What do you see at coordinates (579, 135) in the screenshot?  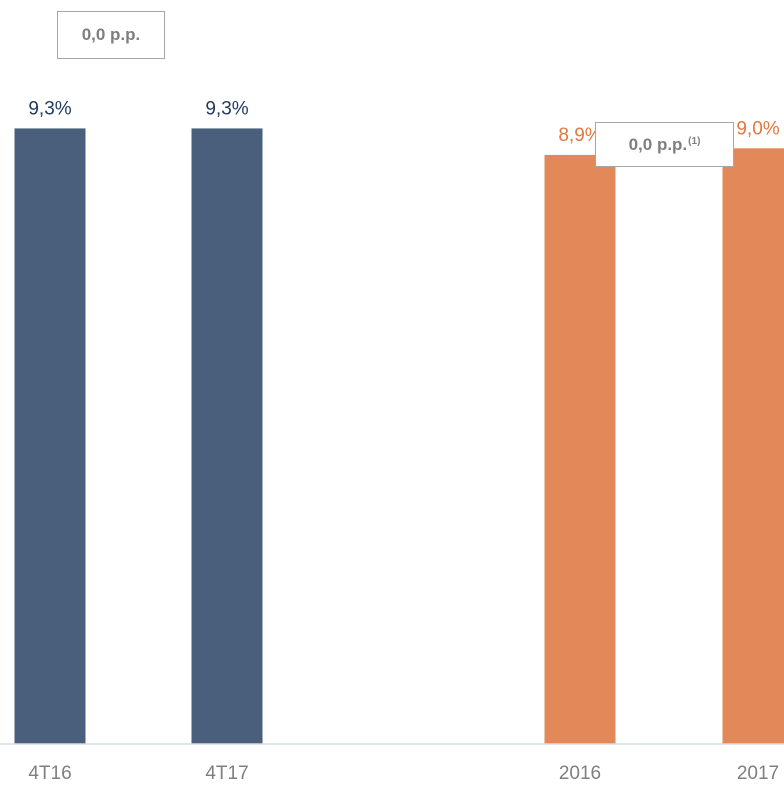 I see `value-label-2016: 8,9%` at bounding box center [579, 135].